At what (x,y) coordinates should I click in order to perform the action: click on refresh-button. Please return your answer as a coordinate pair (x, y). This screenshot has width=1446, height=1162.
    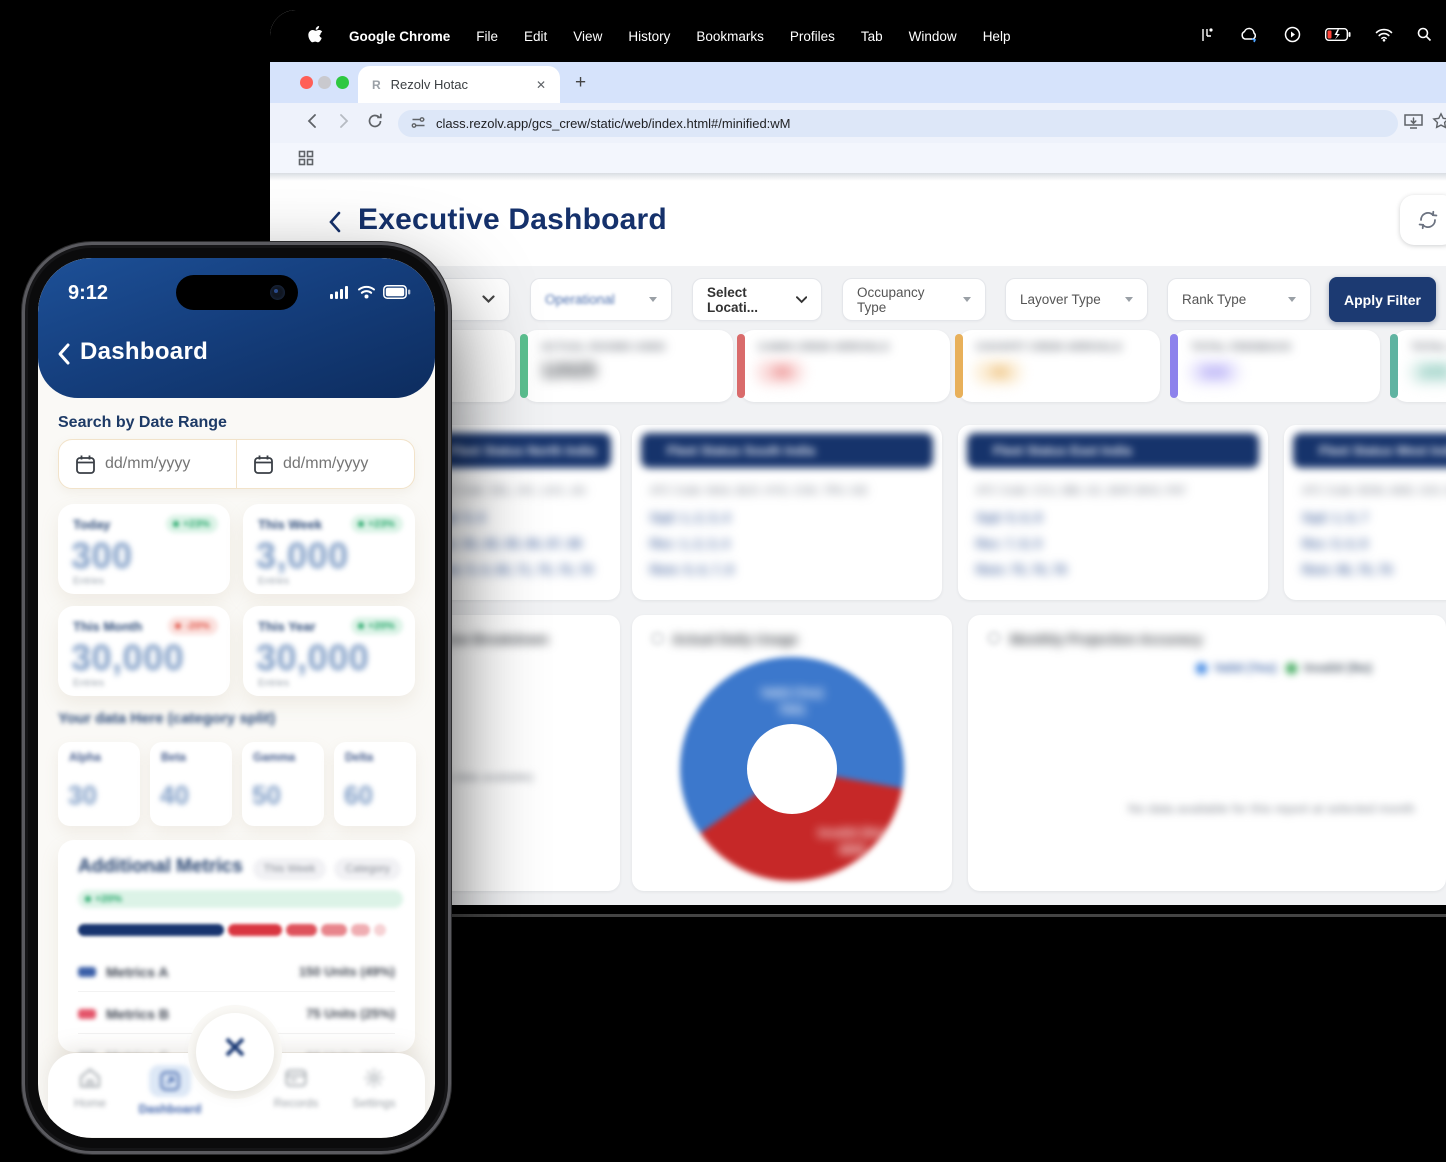
    Looking at the image, I should click on (1423, 220).